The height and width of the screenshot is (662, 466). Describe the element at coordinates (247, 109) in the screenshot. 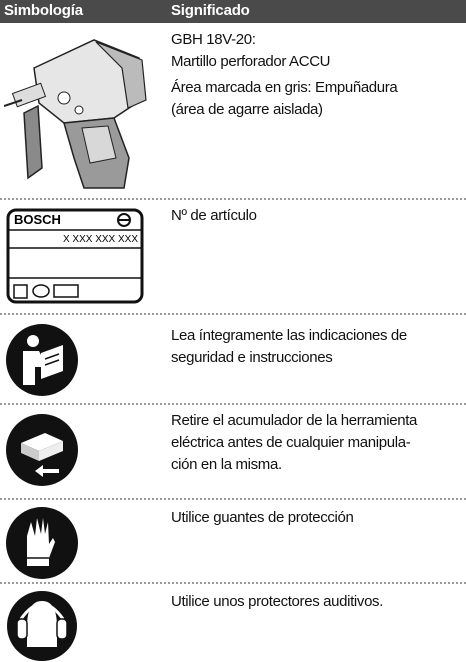

I see `meaning-line: (área de agarre aislada)` at that location.